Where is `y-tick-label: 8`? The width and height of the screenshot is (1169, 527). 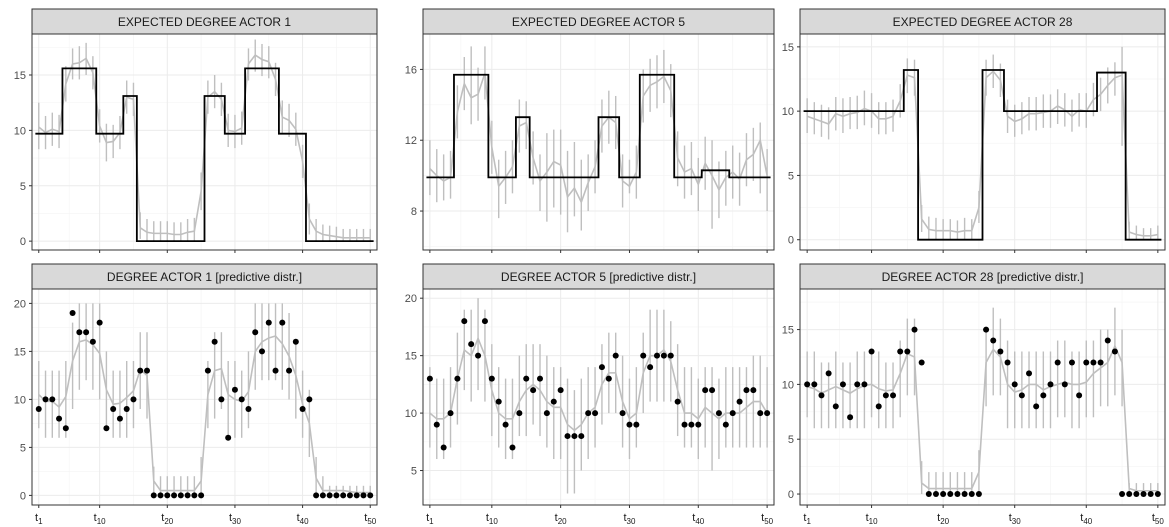
y-tick-label: 8 is located at coordinates (414, 212).